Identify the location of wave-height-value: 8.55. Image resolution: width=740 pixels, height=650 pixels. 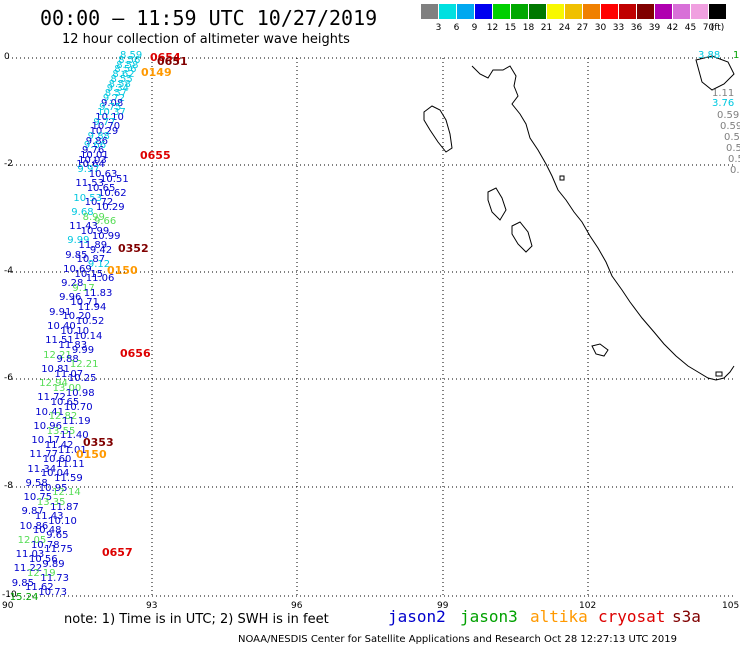
(121, 79).